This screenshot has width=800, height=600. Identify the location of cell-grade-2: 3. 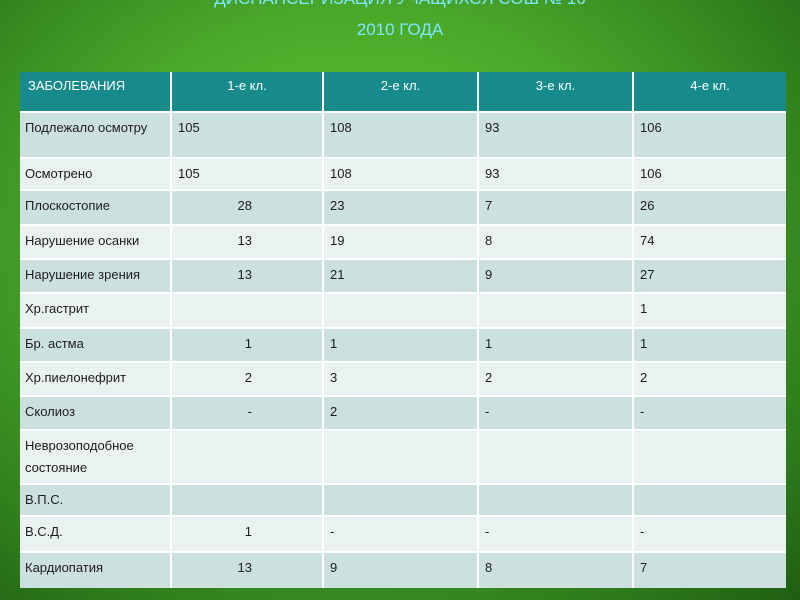
(401, 378).